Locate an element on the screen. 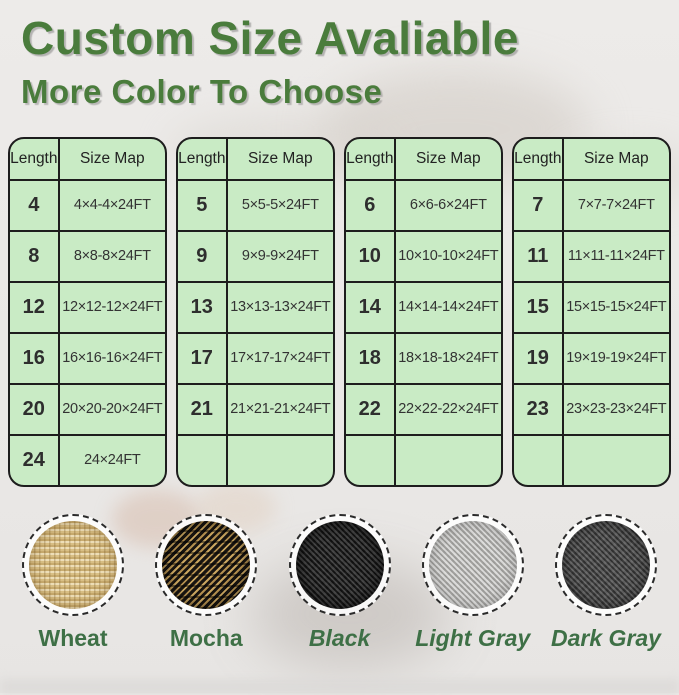 The height and width of the screenshot is (695, 679). size-map-cell: 20×20-20×24FT is located at coordinates (112, 409).